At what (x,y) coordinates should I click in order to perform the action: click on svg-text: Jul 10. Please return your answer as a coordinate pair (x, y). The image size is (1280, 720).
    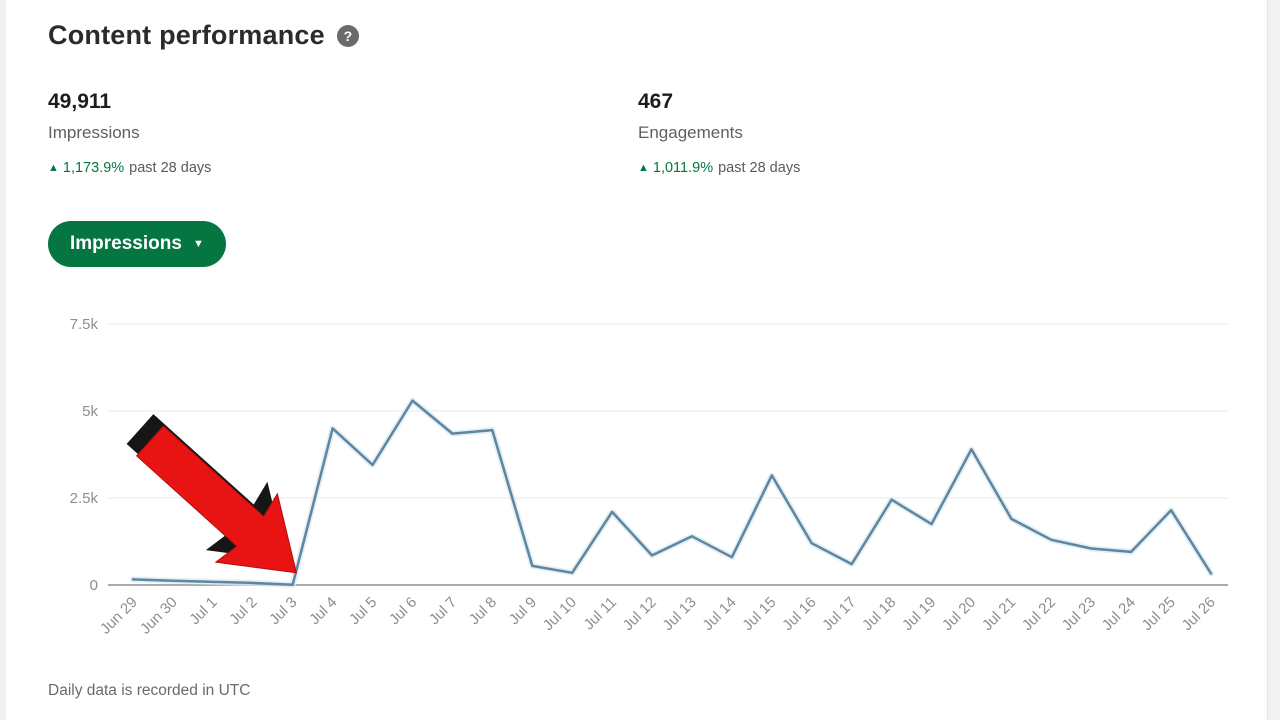
    Looking at the image, I should click on (560, 614).